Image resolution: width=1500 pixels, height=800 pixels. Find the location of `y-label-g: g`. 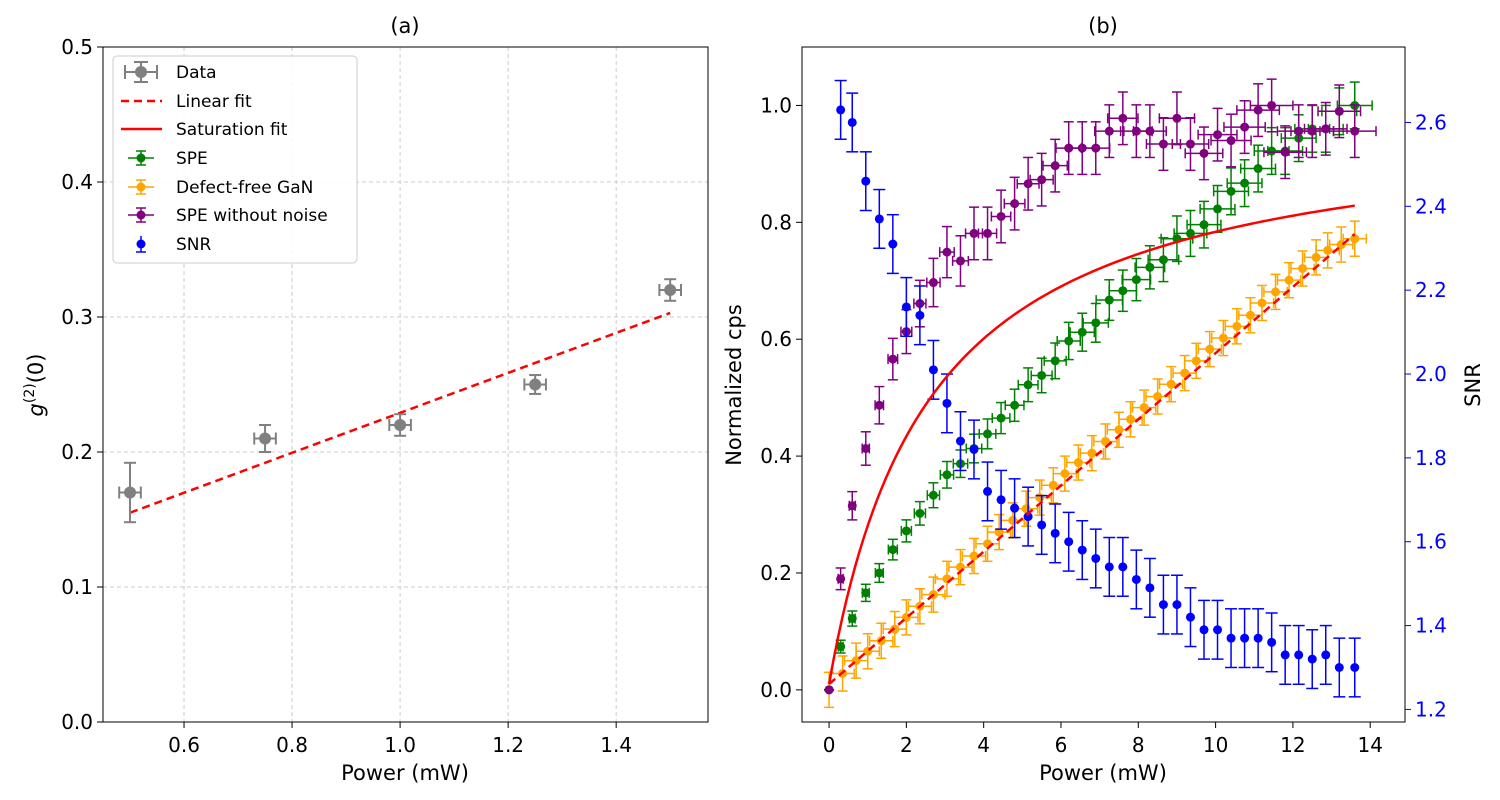

y-label-g: g is located at coordinates (36, 409).